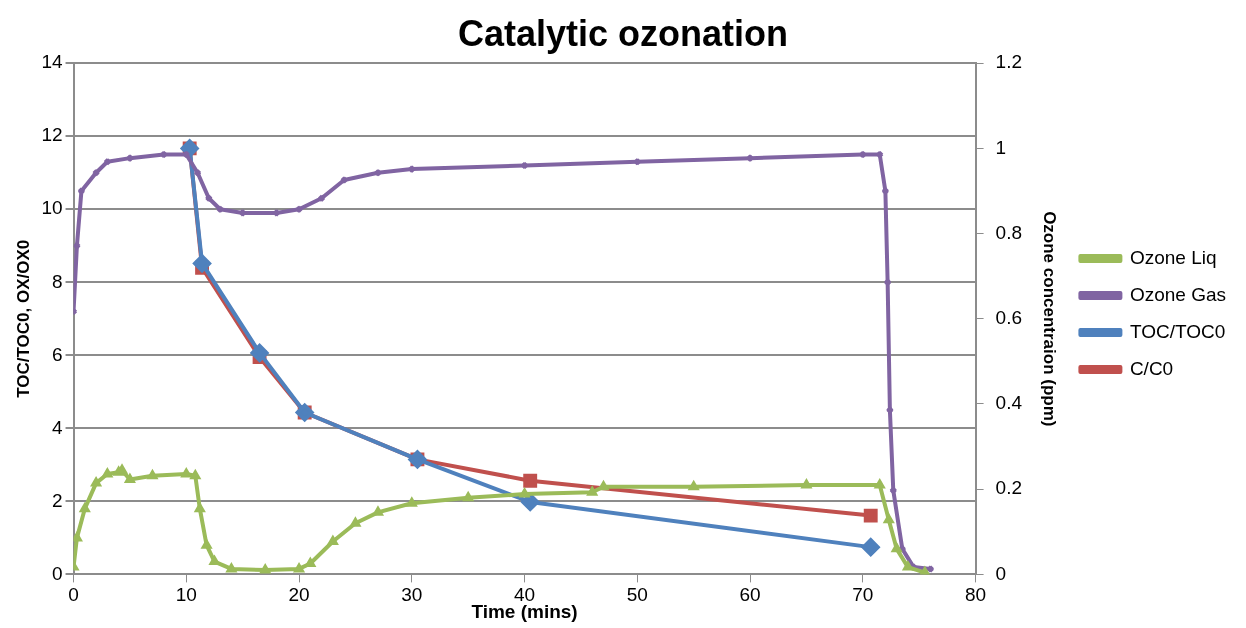 Image resolution: width=1246 pixels, height=628 pixels. What do you see at coordinates (1009, 232) in the screenshot?
I see `y2-tick-label: 0.8` at bounding box center [1009, 232].